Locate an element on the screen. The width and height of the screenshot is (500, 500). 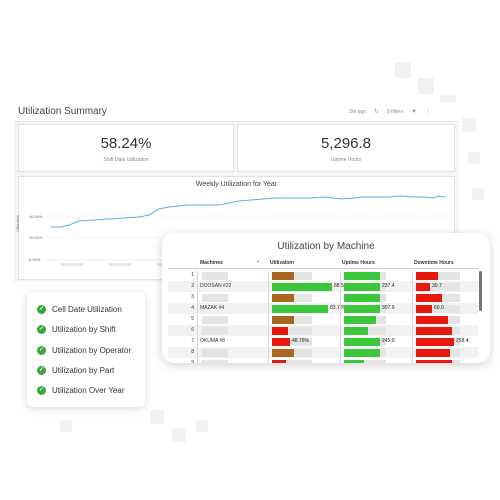
list-item: ✓ Cell Date Utilization is located at coordinates (79, 309).